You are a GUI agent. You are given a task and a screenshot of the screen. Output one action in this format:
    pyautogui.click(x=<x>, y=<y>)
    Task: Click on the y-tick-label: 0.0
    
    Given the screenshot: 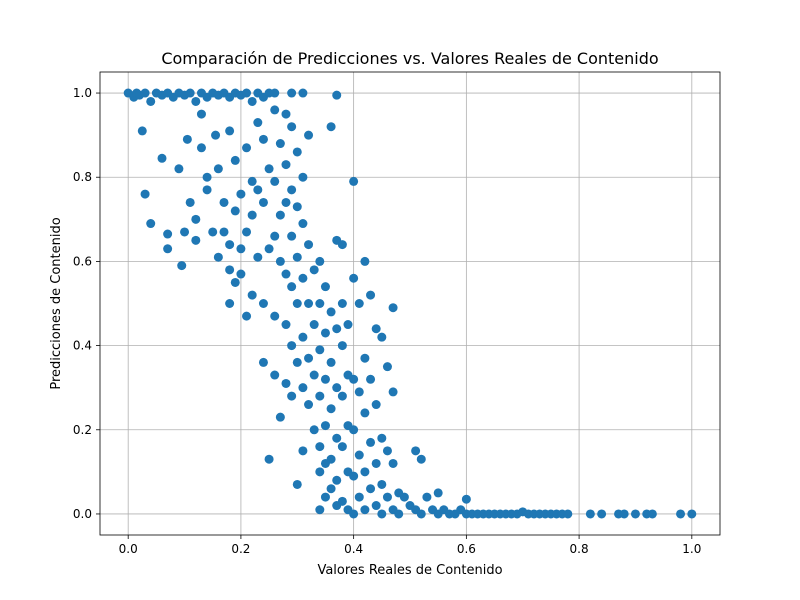 What is the action you would take?
    pyautogui.click(x=82, y=514)
    